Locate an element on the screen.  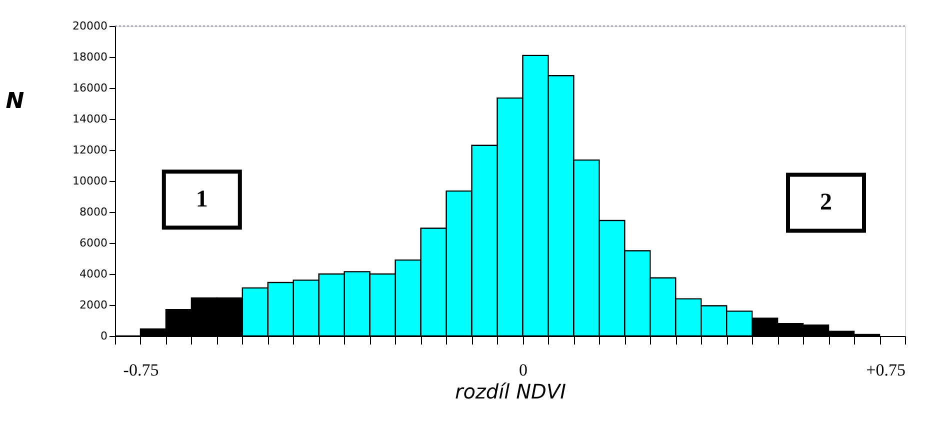
x-axis-title: rozdíl NDVI is located at coordinates (510, 392).